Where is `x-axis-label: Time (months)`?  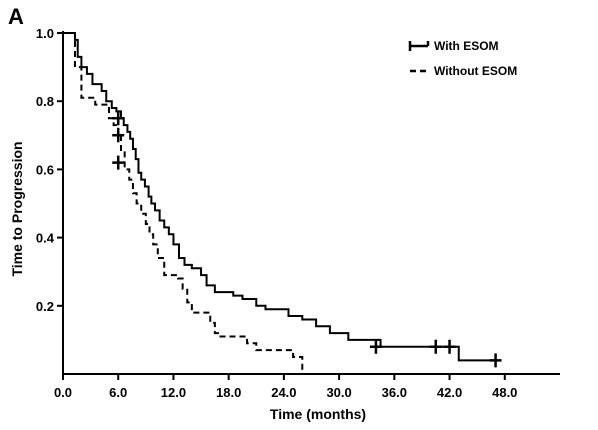
x-axis-label: Time (months) is located at coordinates (318, 414).